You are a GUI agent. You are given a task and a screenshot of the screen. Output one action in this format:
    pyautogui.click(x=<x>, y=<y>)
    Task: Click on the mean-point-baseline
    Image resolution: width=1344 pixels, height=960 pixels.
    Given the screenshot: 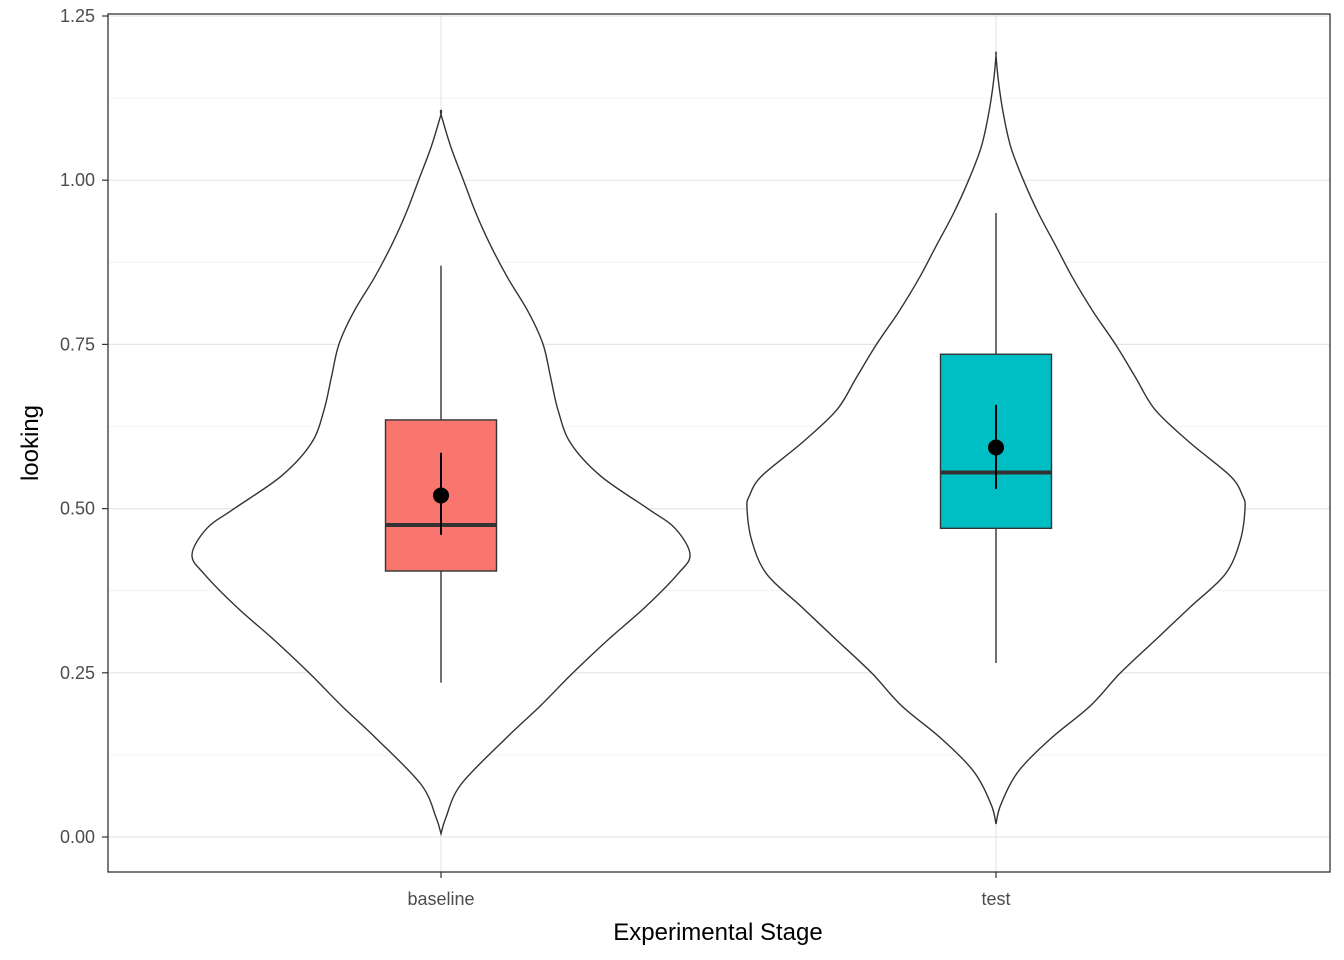 What is the action you would take?
    pyautogui.click(x=441, y=495)
    